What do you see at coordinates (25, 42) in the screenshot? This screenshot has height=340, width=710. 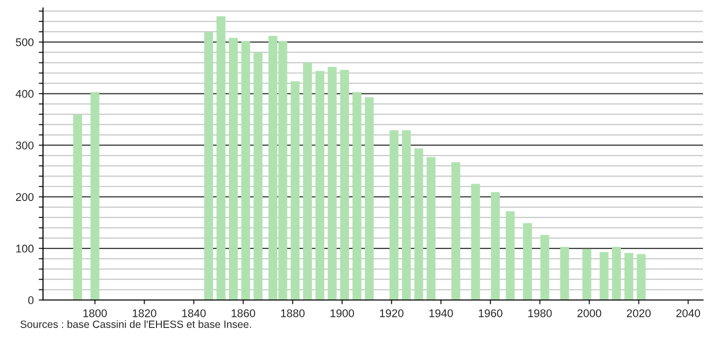 I see `y-tick-label: 500` at bounding box center [25, 42].